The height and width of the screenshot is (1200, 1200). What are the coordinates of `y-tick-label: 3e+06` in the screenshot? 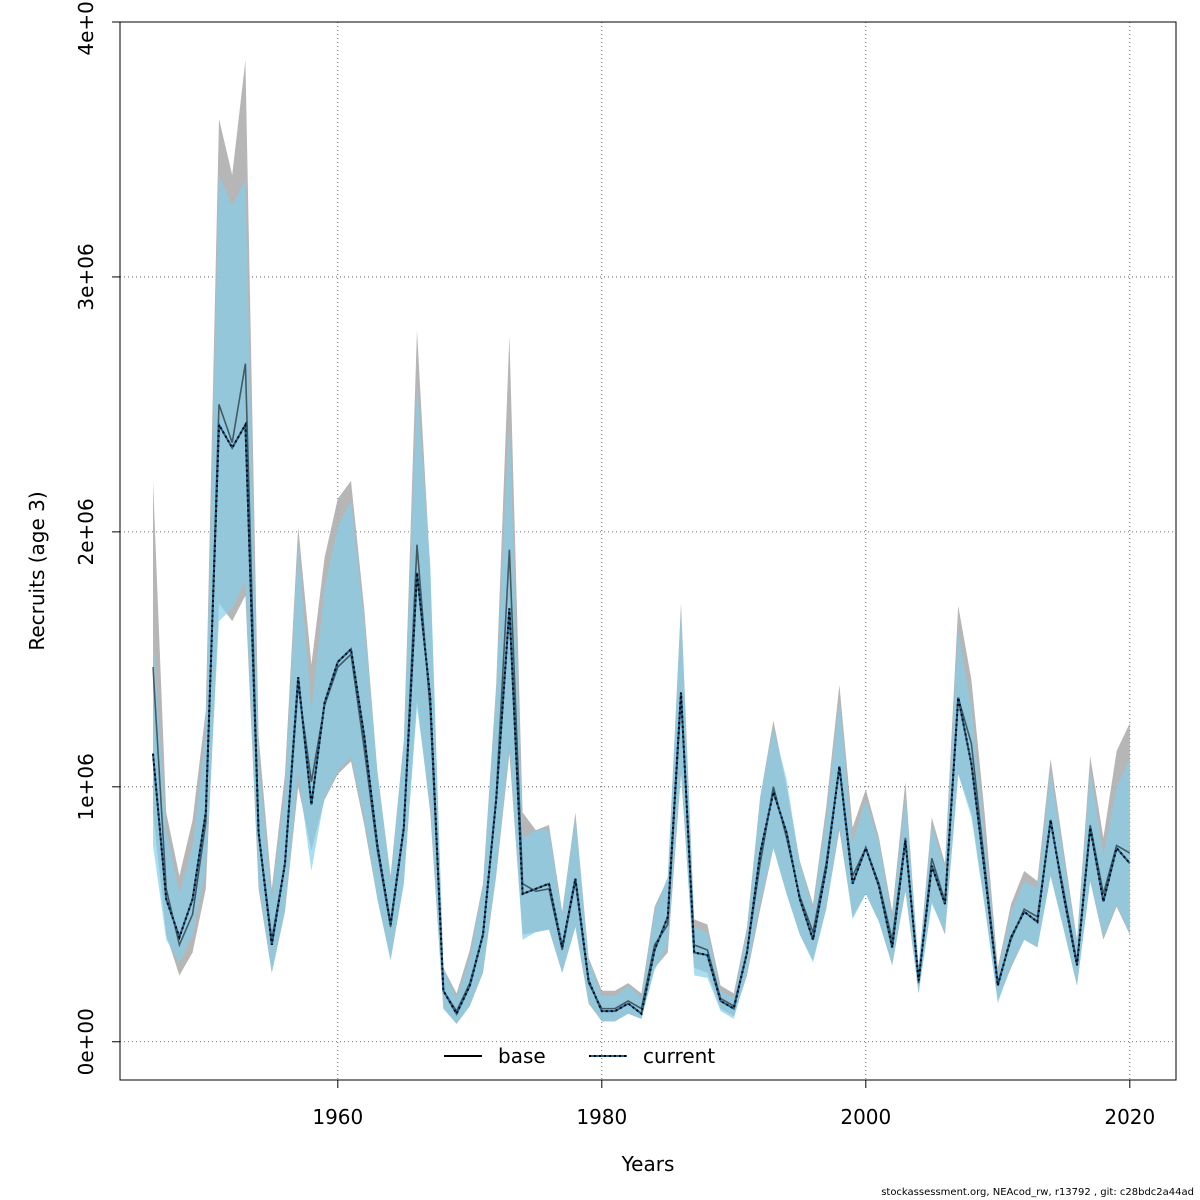 It's located at (86, 276).